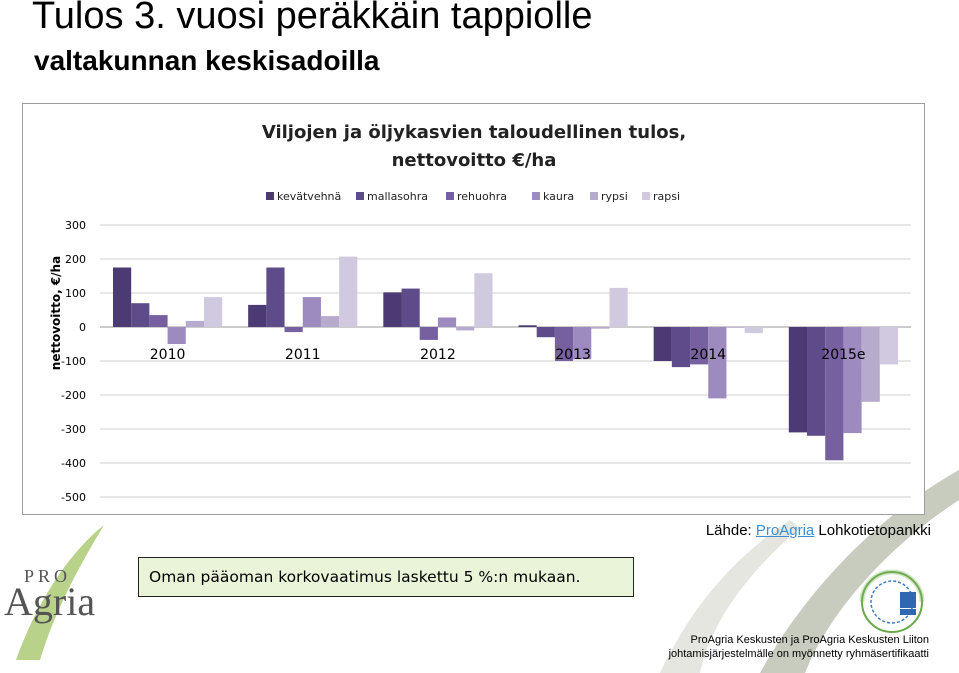 The image size is (959, 673). Describe the element at coordinates (73, 429) in the screenshot. I see `y-tick-label: -300` at that location.